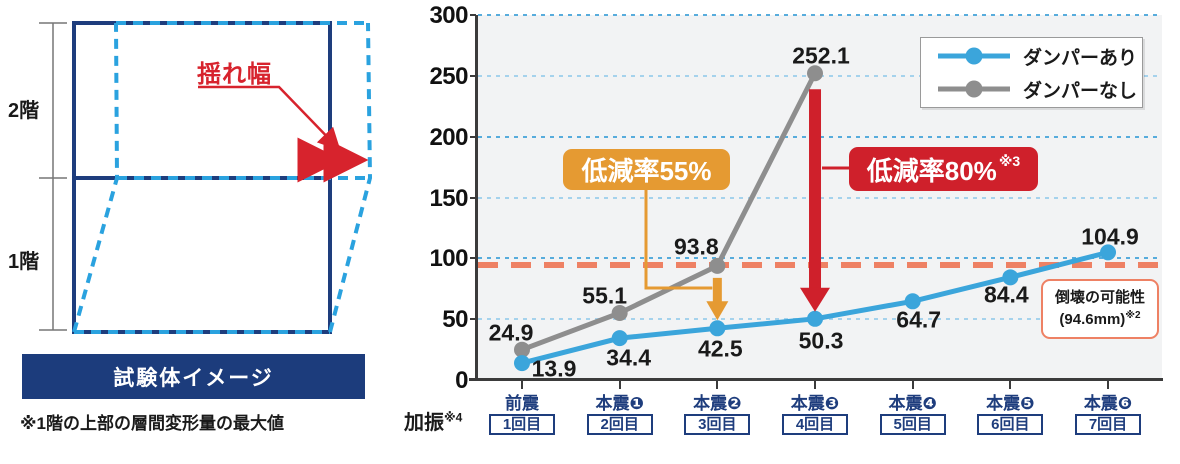 The height and width of the screenshot is (464, 1180). I want to click on run-count-box: 1回目, so click(522, 424).